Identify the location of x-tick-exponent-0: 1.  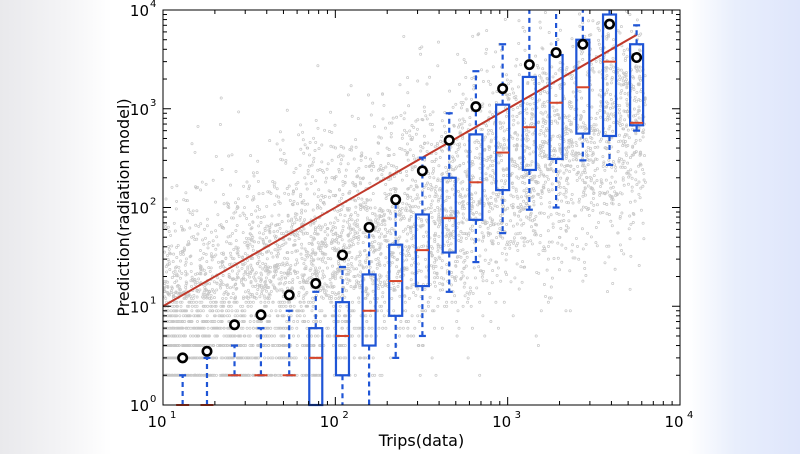
(173, 415).